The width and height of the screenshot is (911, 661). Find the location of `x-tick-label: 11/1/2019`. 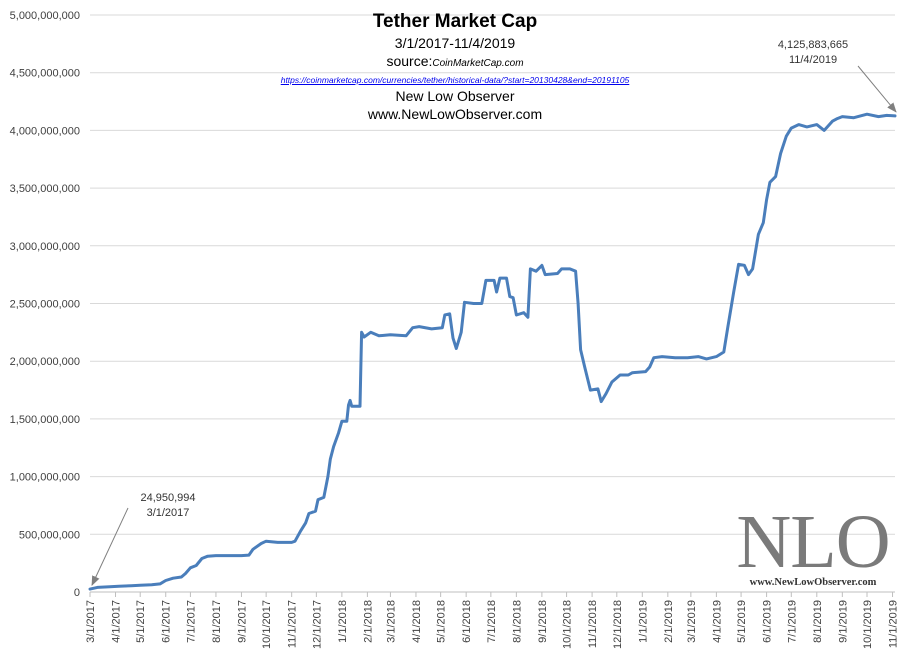

x-tick-label: 11/1/2019 is located at coordinates (894, 624).